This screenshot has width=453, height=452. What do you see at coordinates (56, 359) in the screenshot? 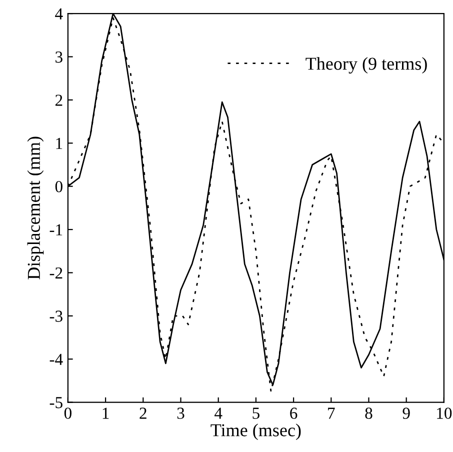
I see `y-tick-label: -4` at bounding box center [56, 359].